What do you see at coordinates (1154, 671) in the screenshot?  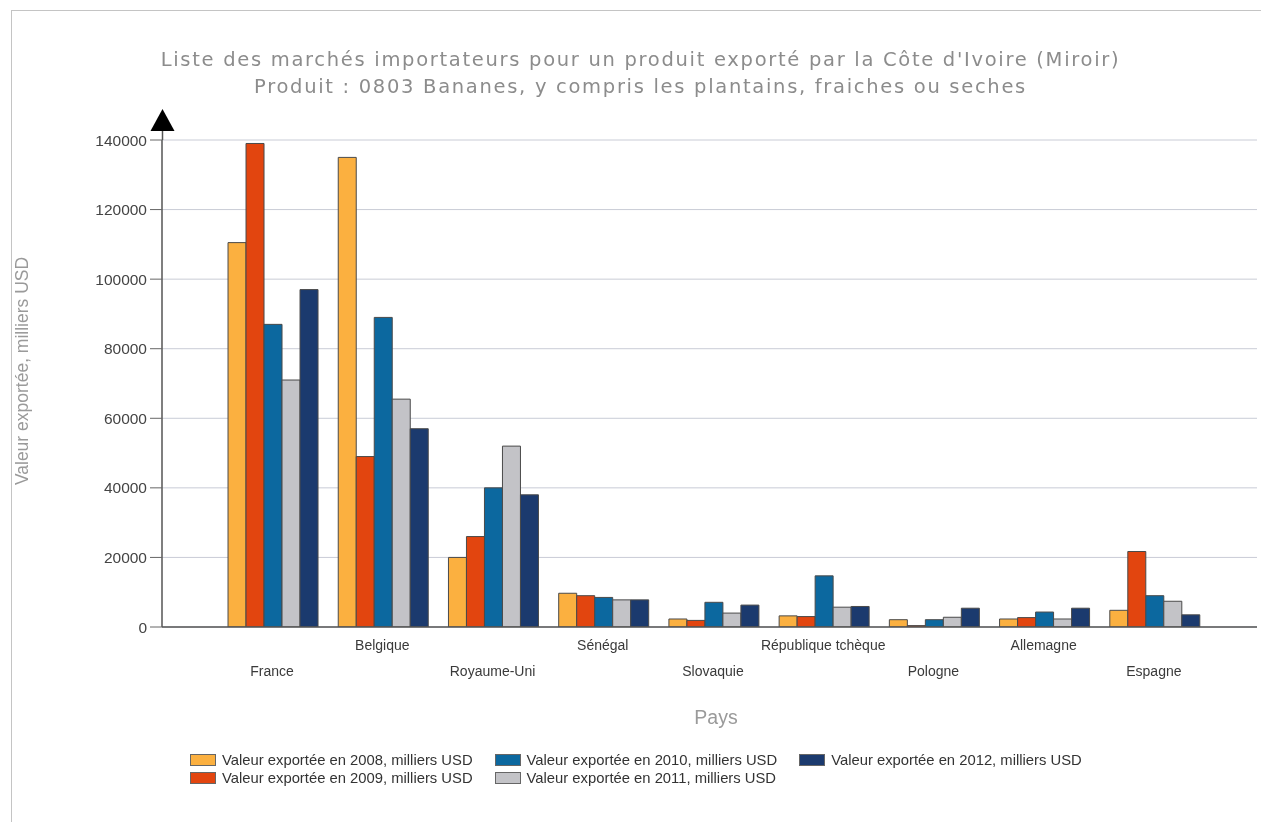 I see `x-tick-label: Espagne` at bounding box center [1154, 671].